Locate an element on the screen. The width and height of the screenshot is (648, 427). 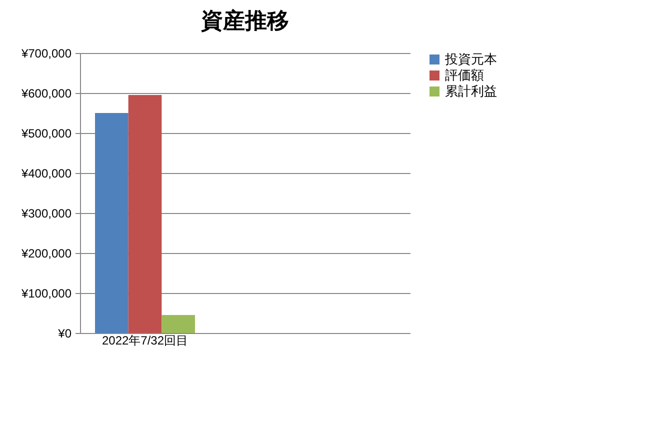
y-tick-label: ¥200,000 is located at coordinates (46, 253).